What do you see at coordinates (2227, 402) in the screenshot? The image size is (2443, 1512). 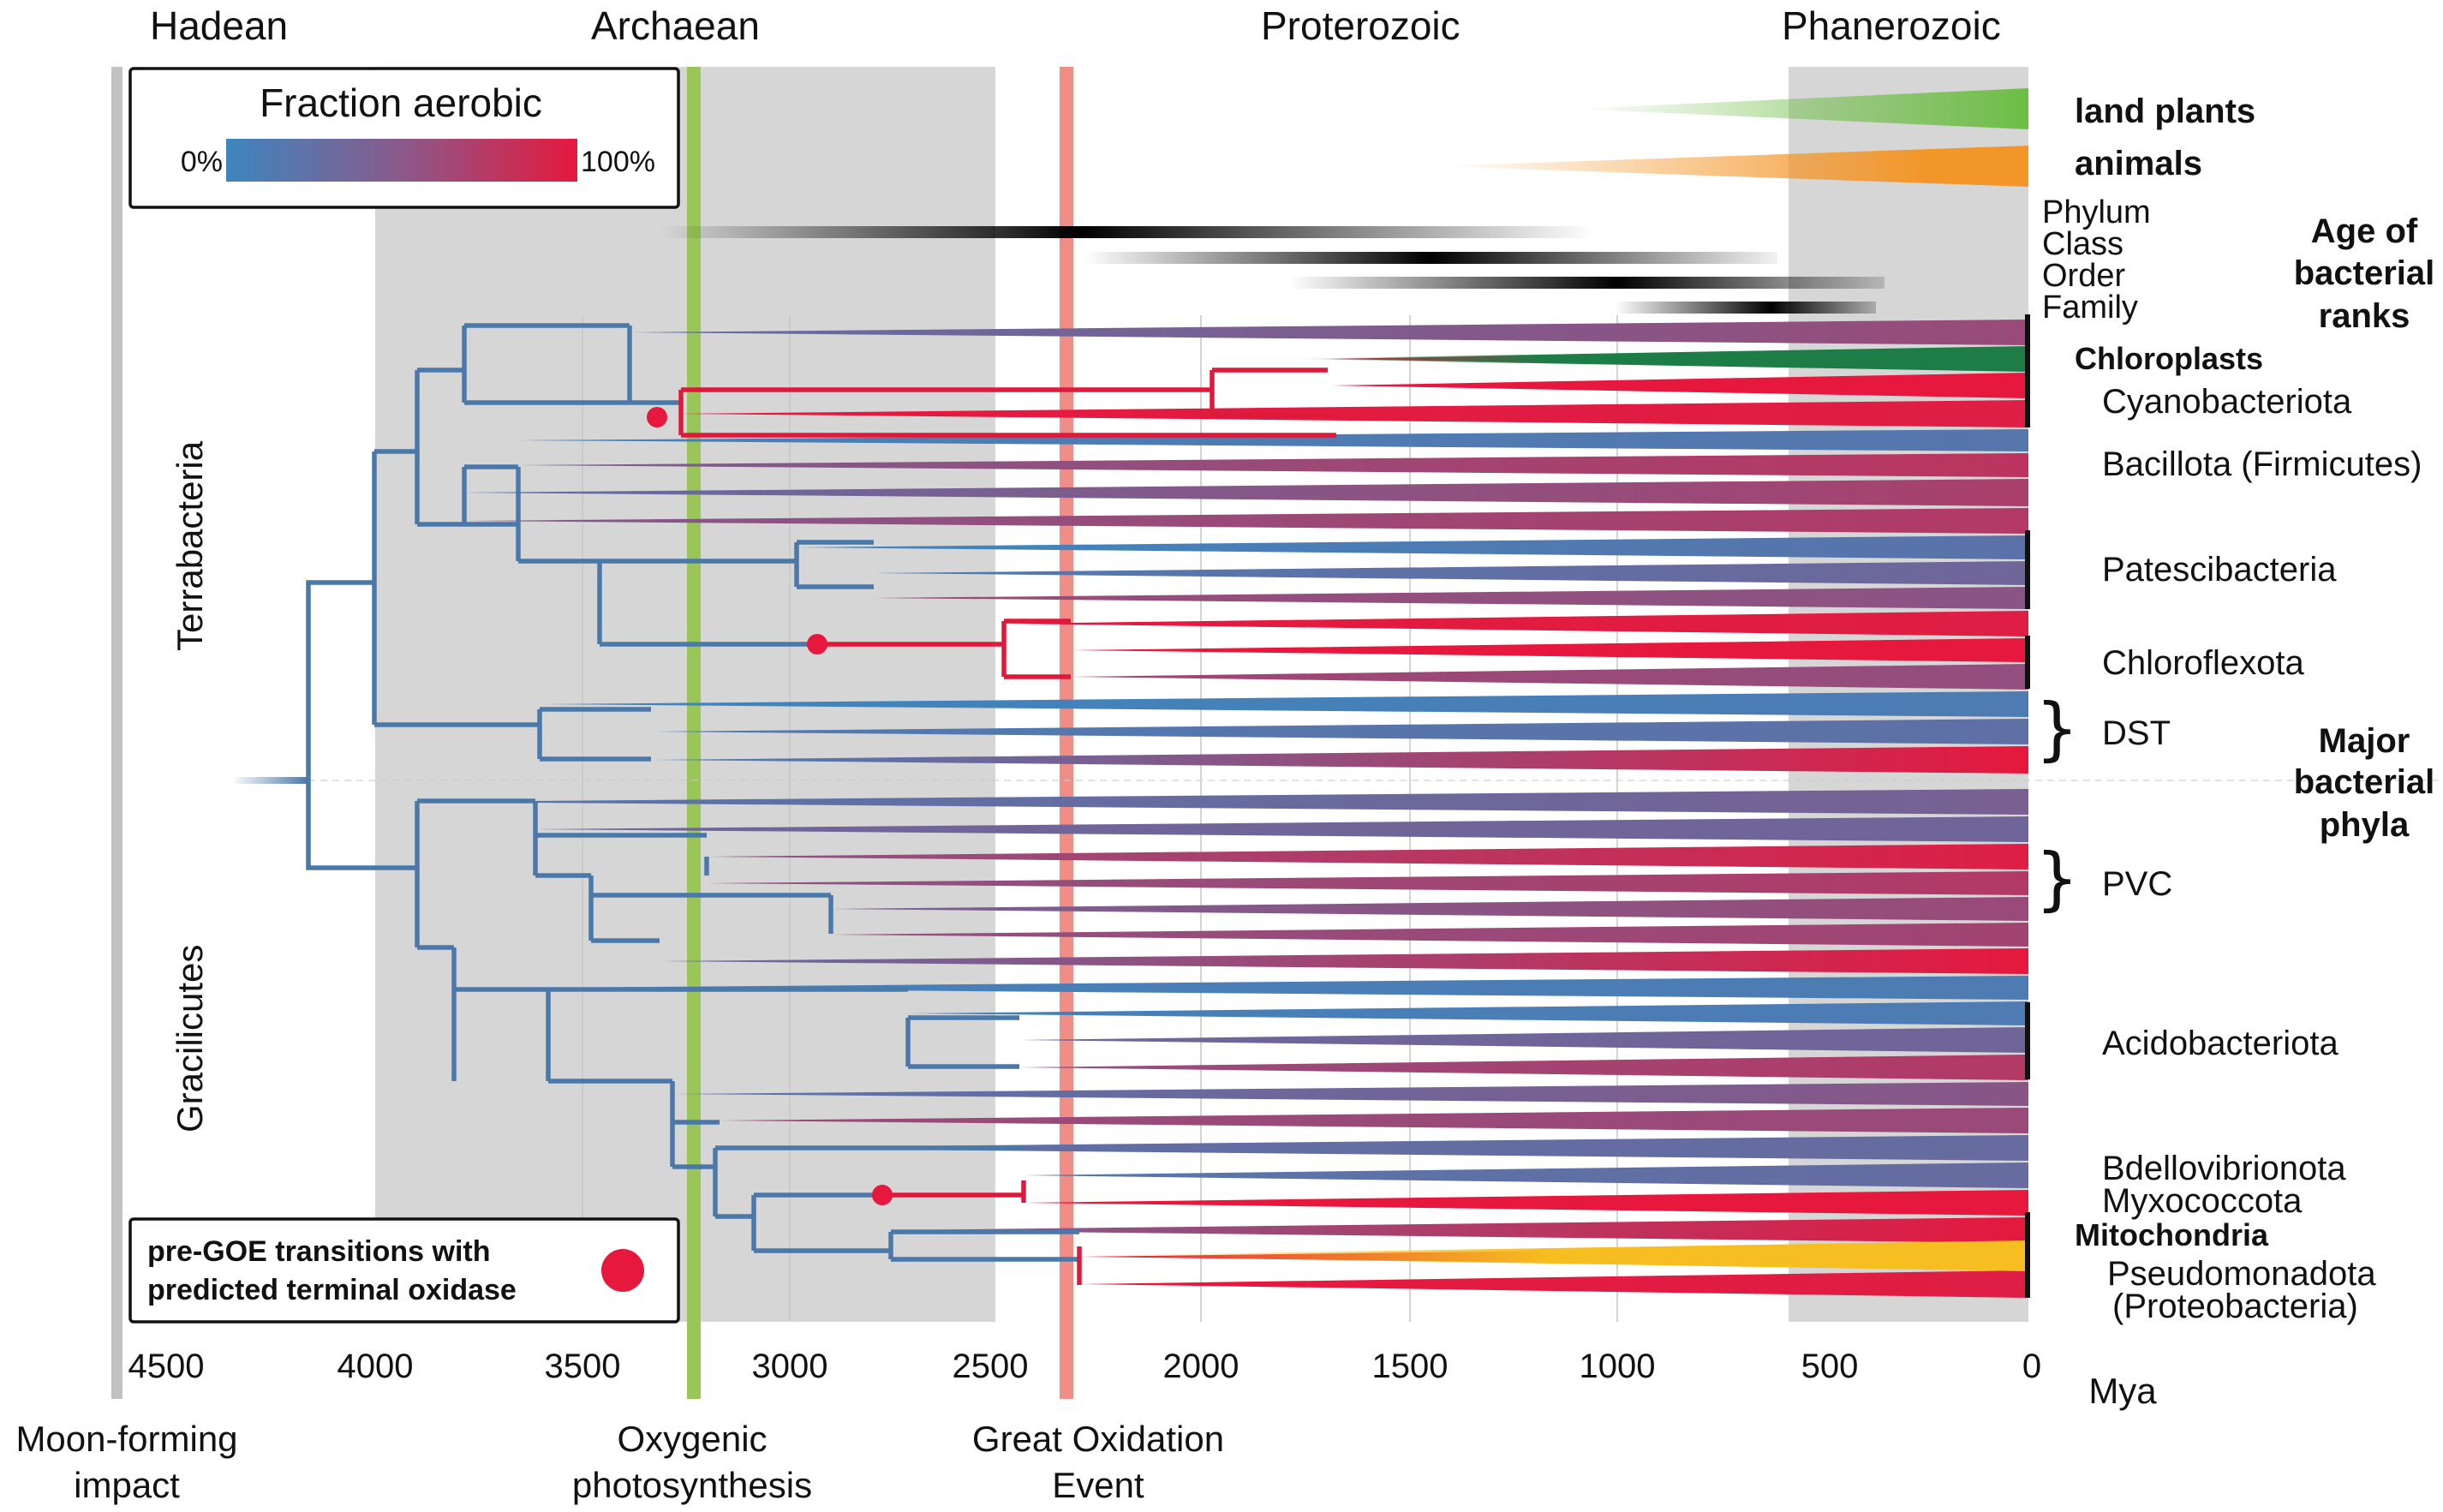 I see `cyanobacteriota-label: Cyanobacteriota` at bounding box center [2227, 402].